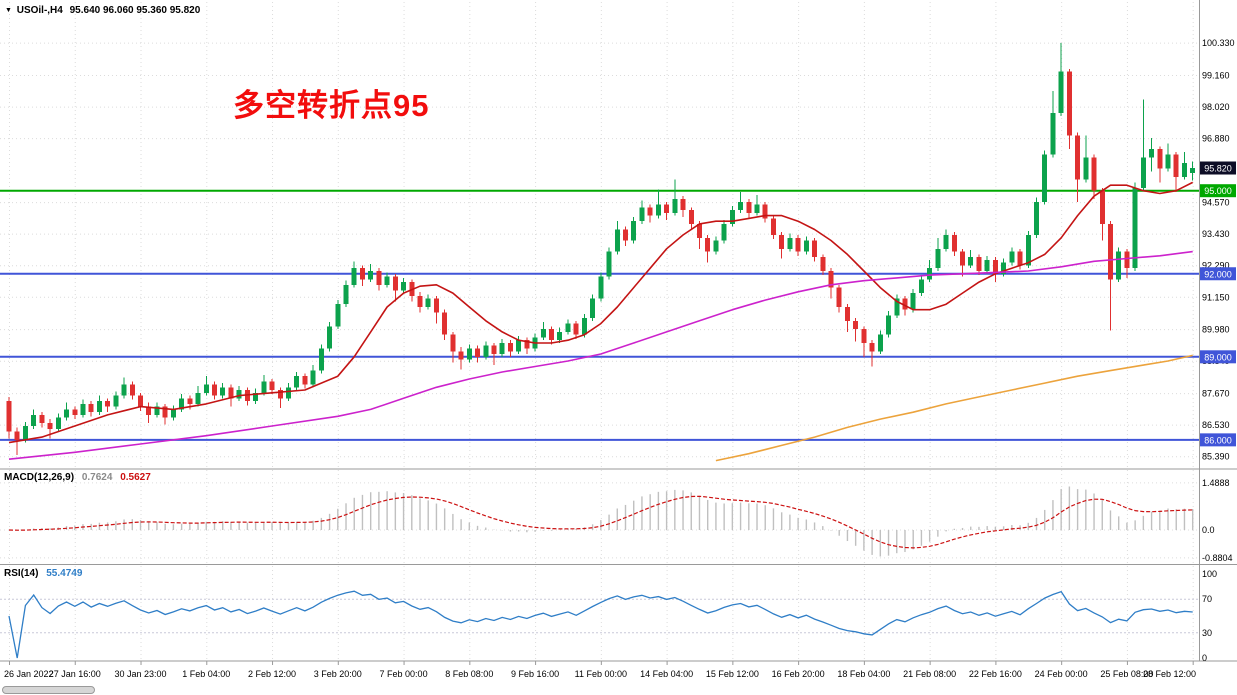 Image resolution: width=1237 pixels, height=695 pixels. Describe the element at coordinates (1209, 616) in the screenshot. I see `rsi-axis-labels: 100 70 30 0` at that location.